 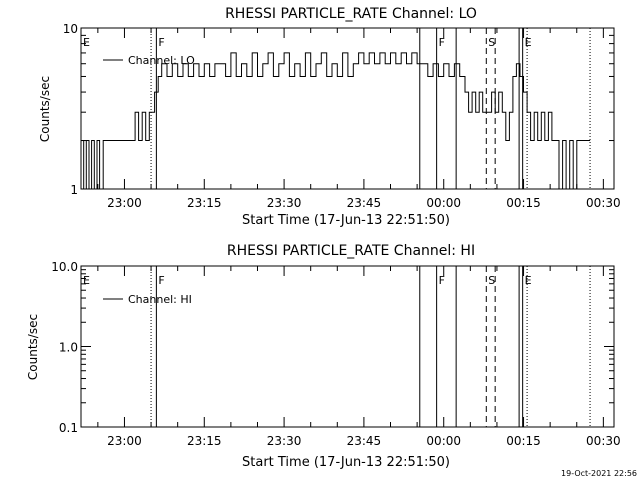 I want to click on chart-hi-event-marker-label: S, so click(x=491, y=280).